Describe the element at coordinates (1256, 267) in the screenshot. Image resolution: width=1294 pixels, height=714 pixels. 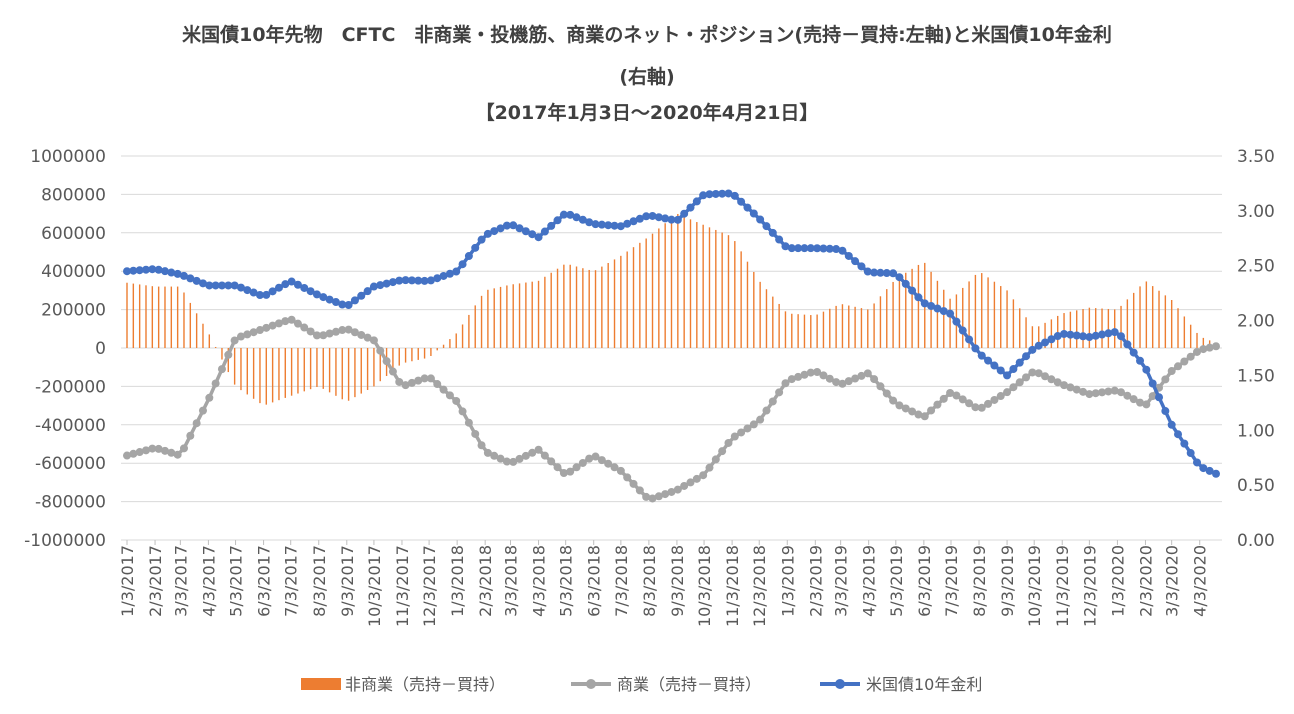
I see `right-tick-label: 2.50` at that location.